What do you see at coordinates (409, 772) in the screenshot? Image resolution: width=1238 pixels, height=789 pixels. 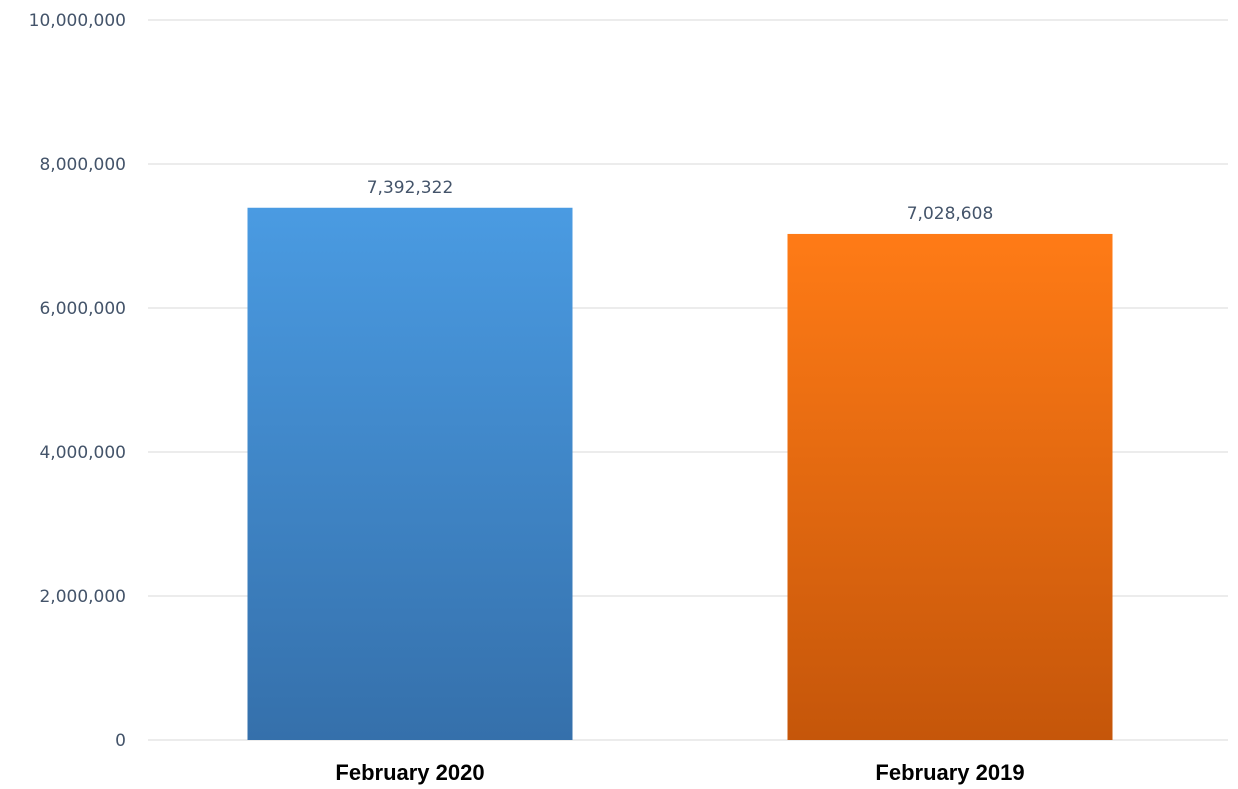 I see `x-category-label: February 2020` at bounding box center [409, 772].